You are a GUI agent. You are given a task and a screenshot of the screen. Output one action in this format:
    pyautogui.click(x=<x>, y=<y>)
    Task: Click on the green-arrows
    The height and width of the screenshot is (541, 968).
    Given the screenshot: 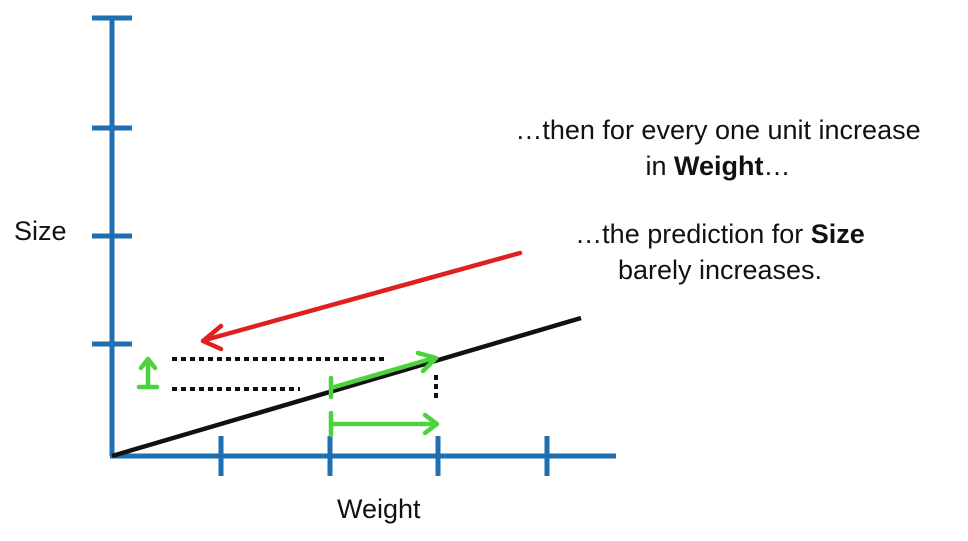 What is the action you would take?
    pyautogui.click(x=288, y=394)
    